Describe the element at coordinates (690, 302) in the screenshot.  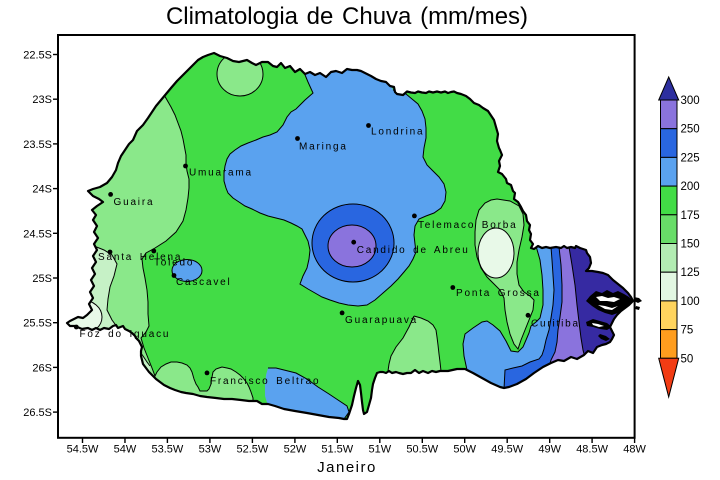
I see `svg-text: 100` at that location.